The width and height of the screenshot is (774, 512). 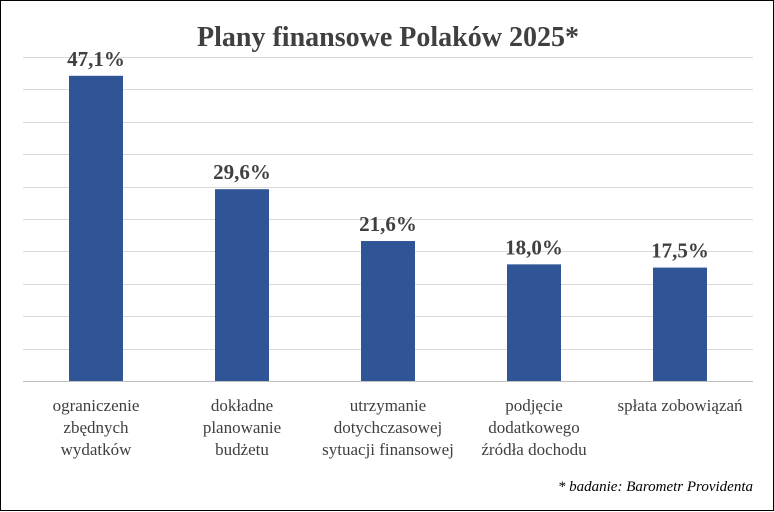 What do you see at coordinates (388, 224) in the screenshot?
I see `data-label: 21,6%` at bounding box center [388, 224].